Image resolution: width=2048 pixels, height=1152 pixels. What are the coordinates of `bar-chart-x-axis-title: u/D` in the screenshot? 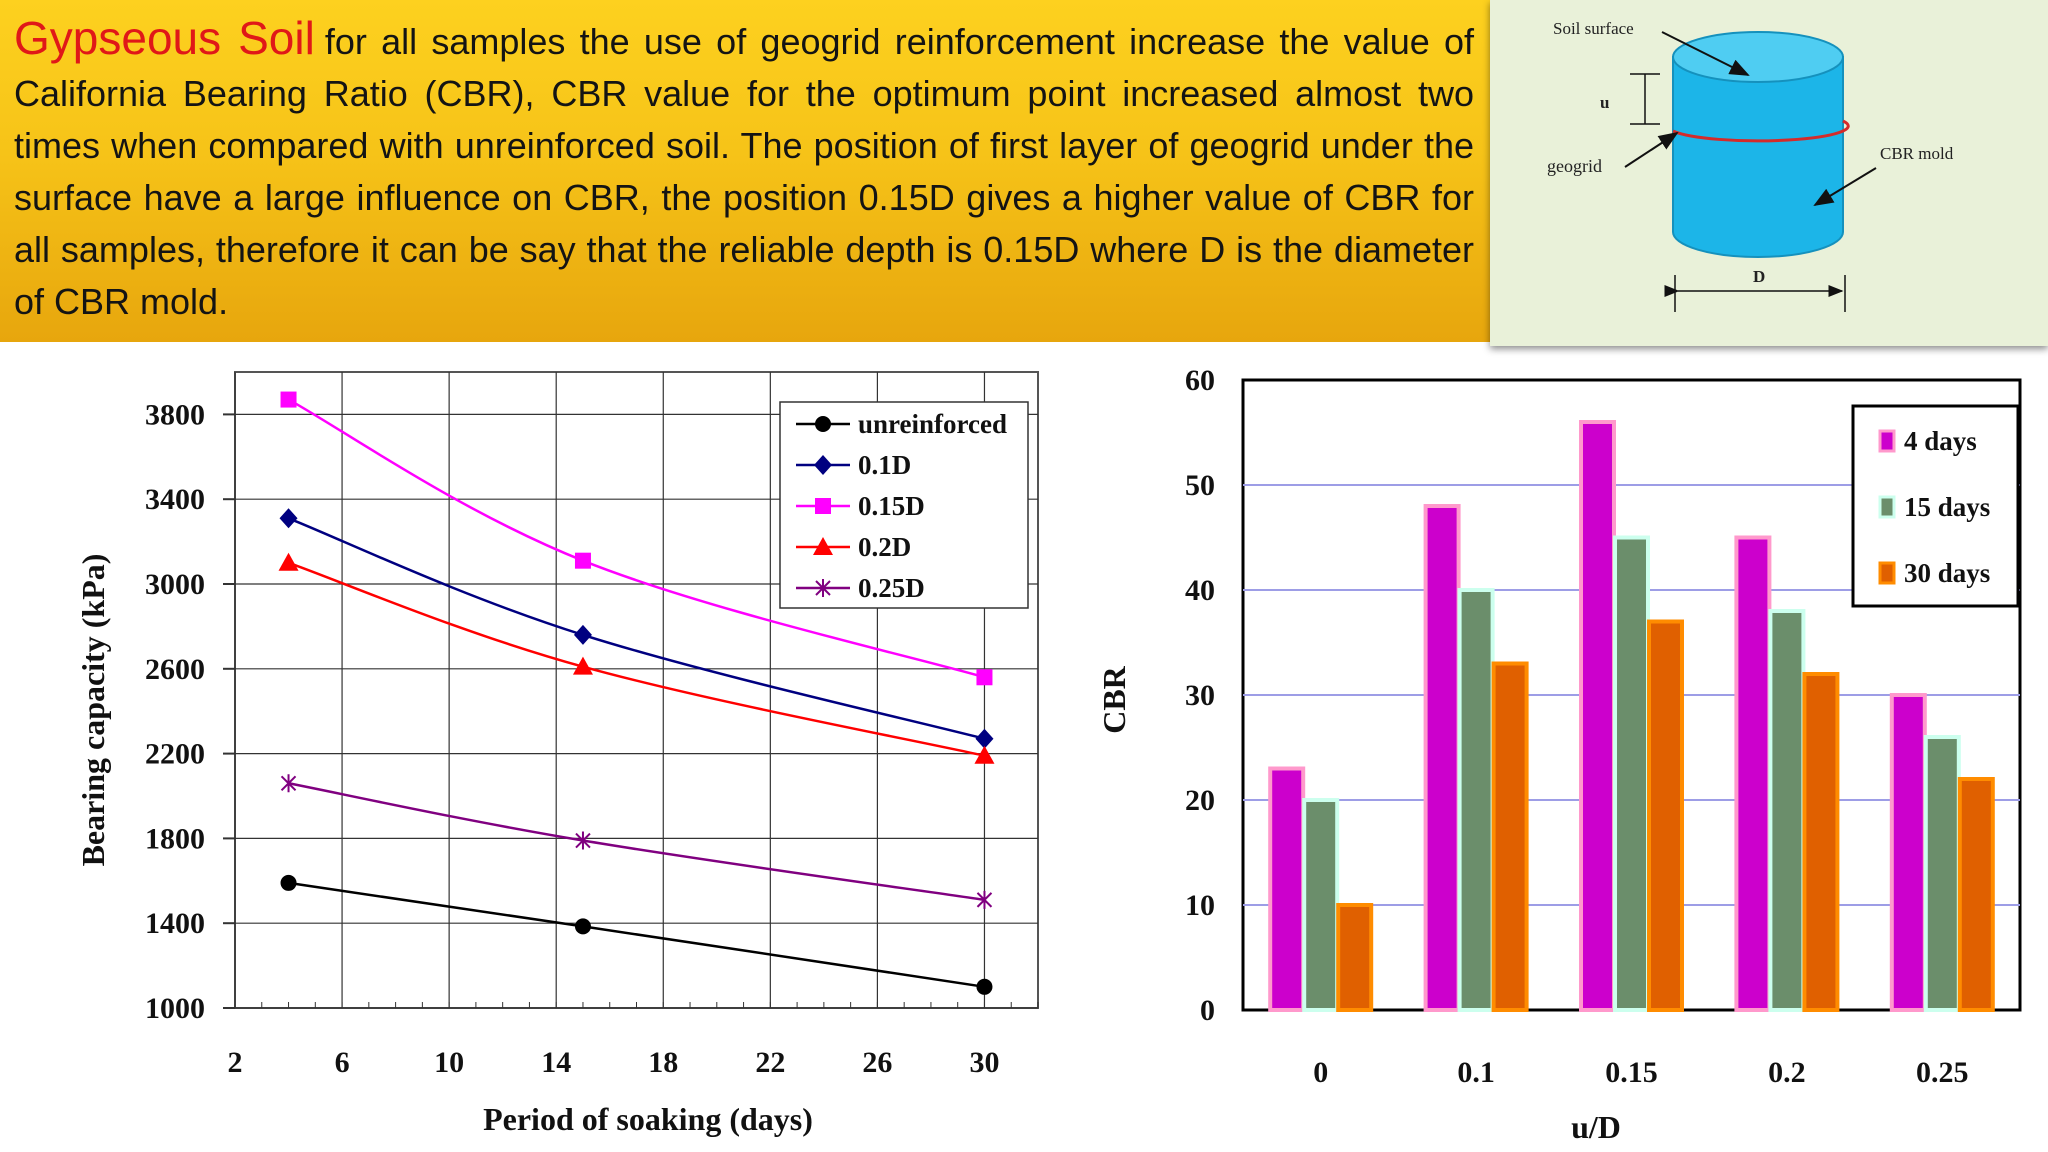 It's located at (1596, 1127).